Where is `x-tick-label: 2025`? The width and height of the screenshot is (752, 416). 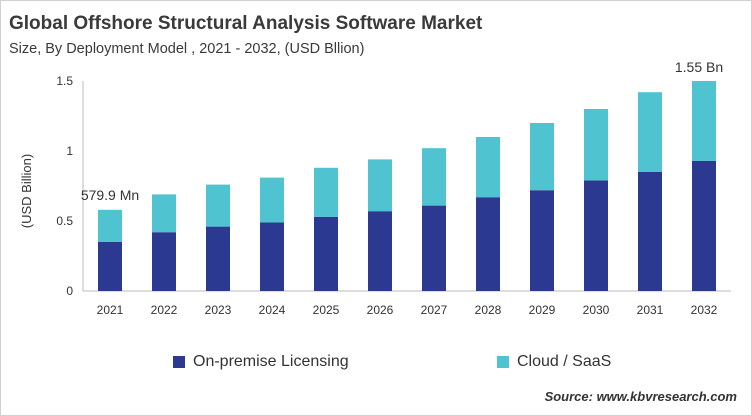
x-tick-label: 2025 is located at coordinates (326, 310).